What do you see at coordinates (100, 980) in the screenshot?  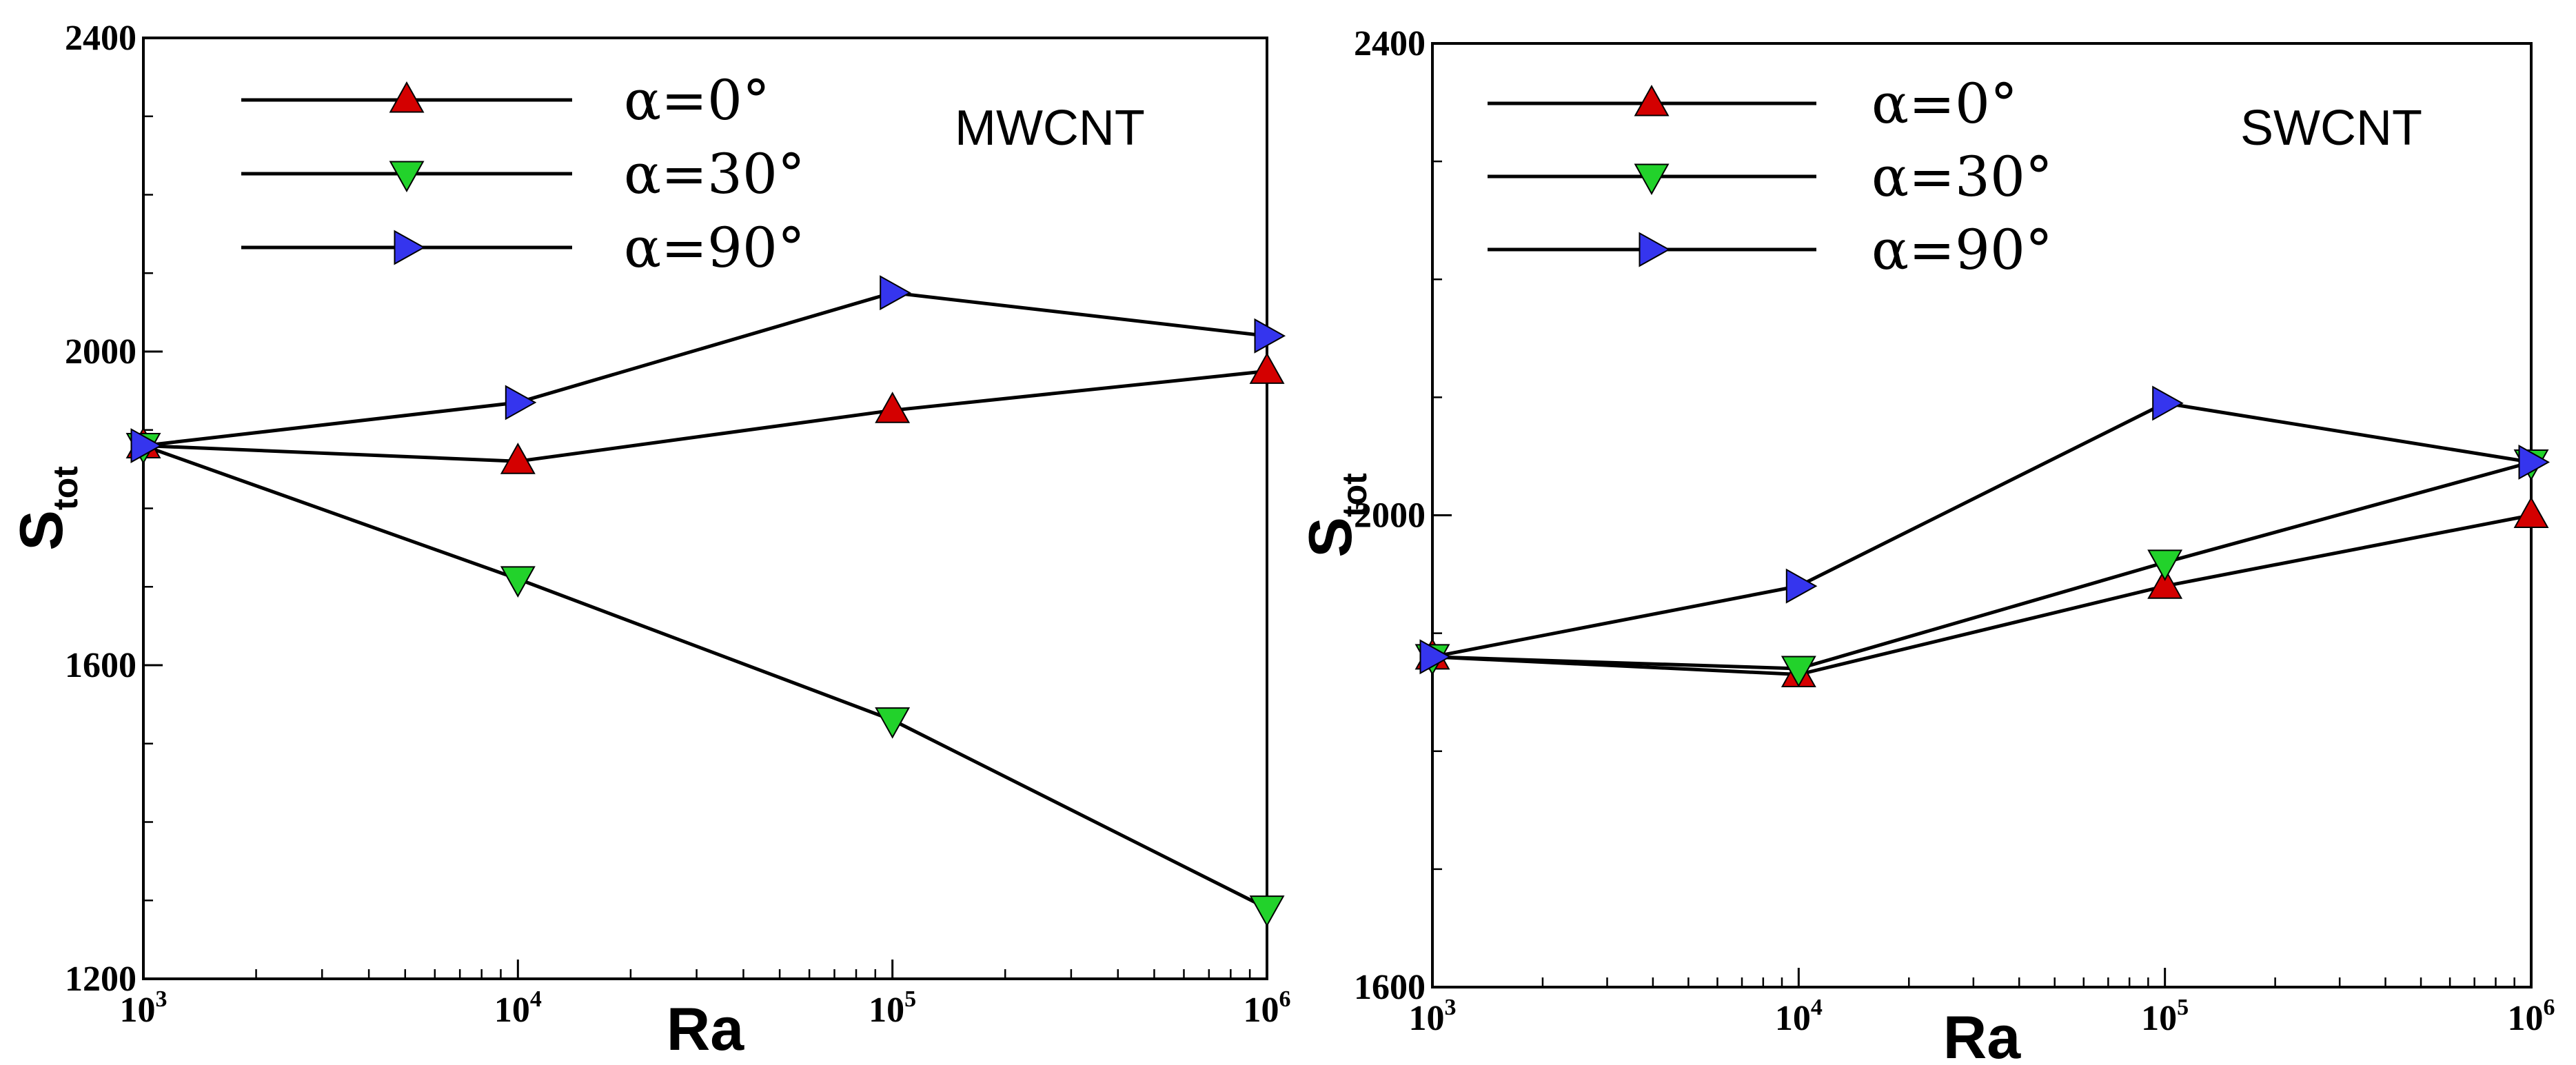 I see `y-tick-label: 1200` at bounding box center [100, 980].